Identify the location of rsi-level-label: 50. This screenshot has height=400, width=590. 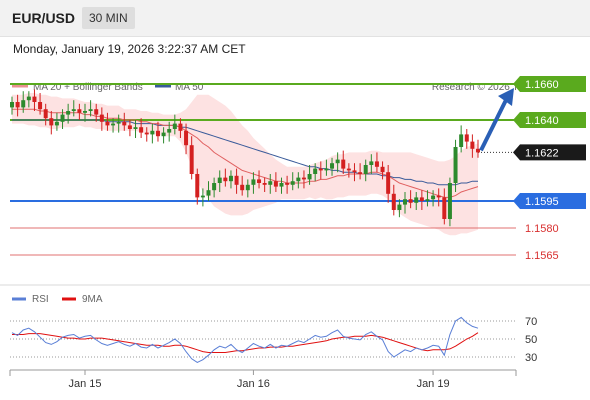
(531, 340).